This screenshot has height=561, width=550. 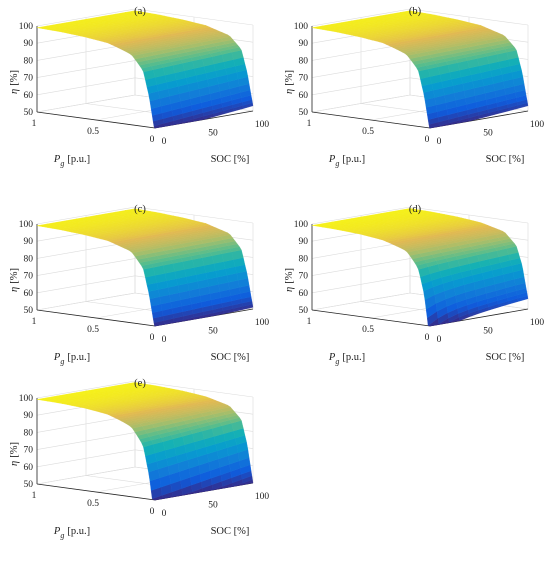 I want to click on panel-title: (b), so click(x=415, y=11).